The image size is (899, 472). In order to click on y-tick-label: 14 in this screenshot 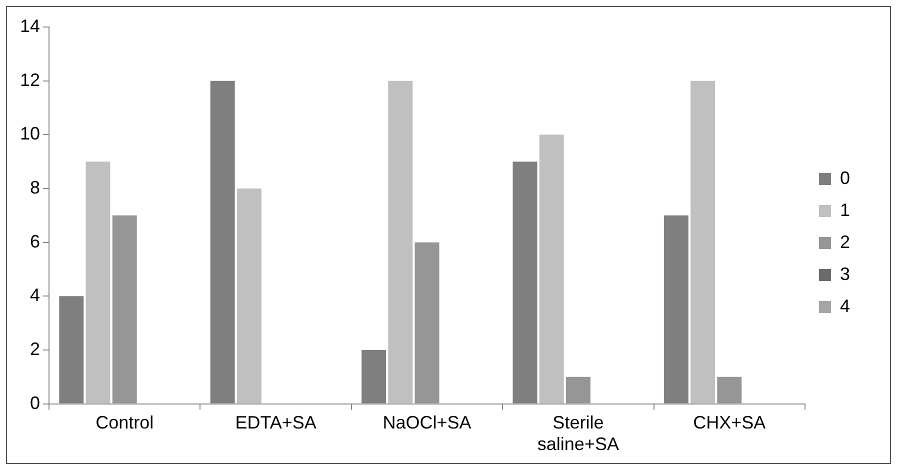, I will do `click(30, 26)`.